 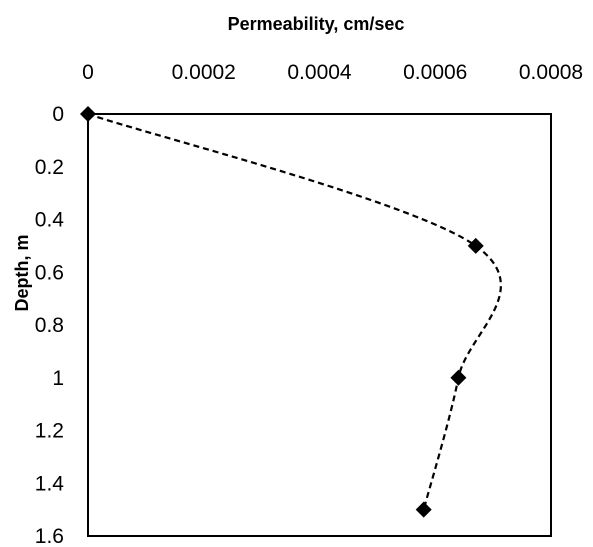 What do you see at coordinates (319, 72) in the screenshot?
I see `x-tick-label: 0.0004` at bounding box center [319, 72].